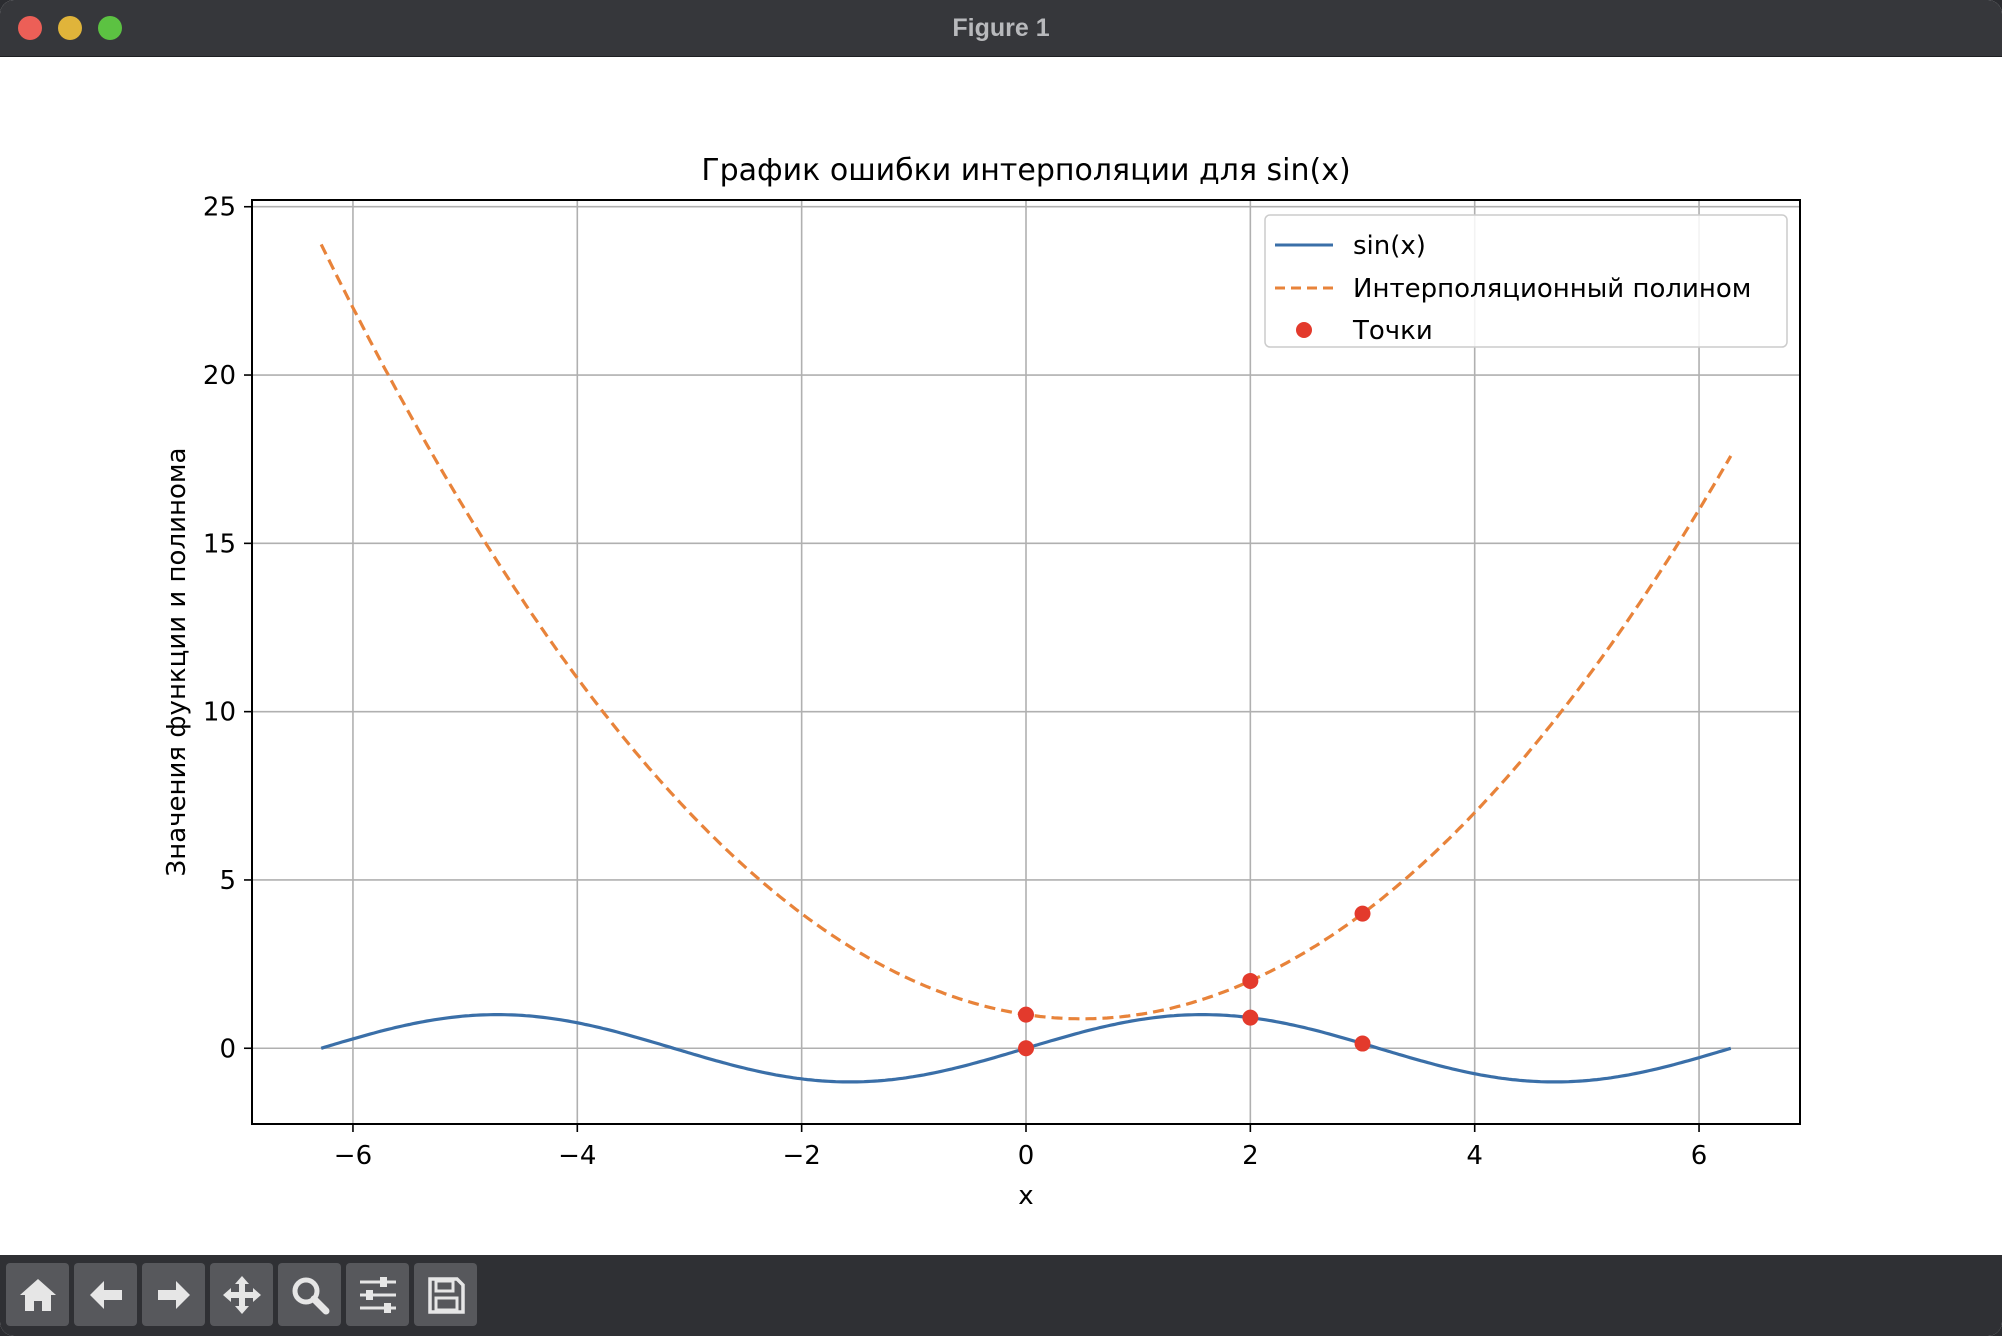  Describe the element at coordinates (219, 376) in the screenshot. I see `y-tick-label: 20` at that location.